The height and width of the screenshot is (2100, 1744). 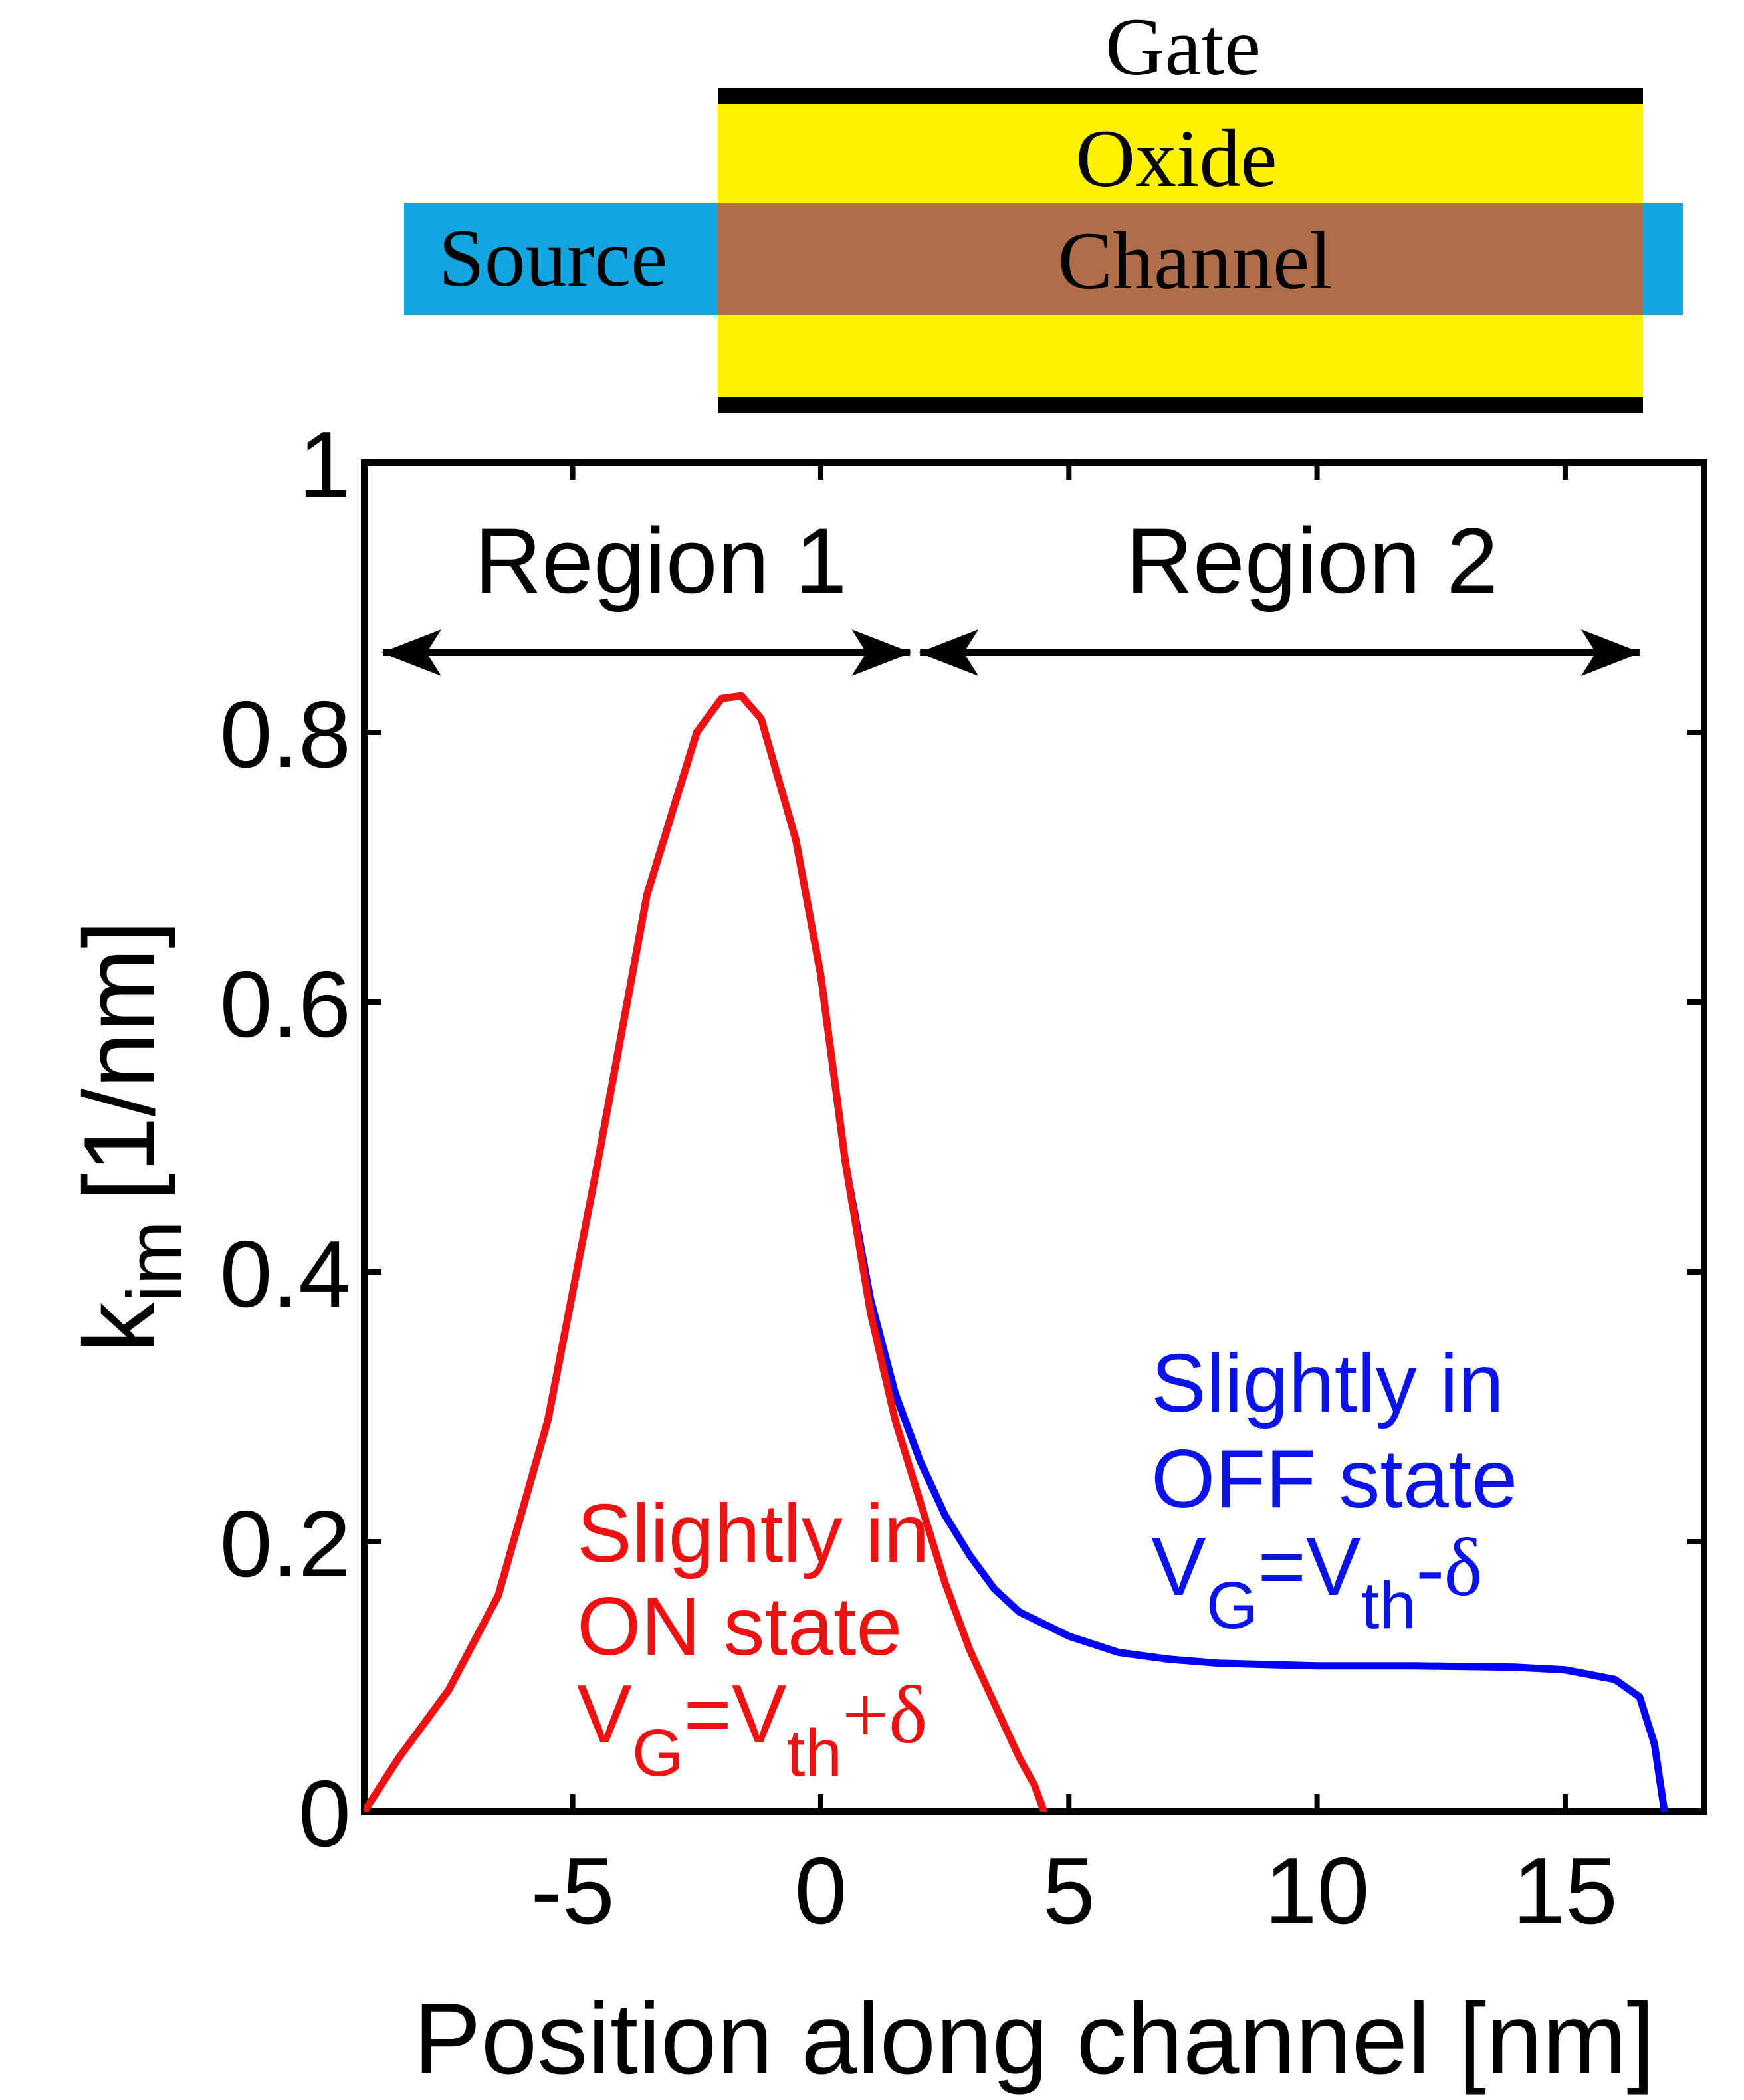 I want to click on on-state-line-2: ON state, so click(x=739, y=1627).